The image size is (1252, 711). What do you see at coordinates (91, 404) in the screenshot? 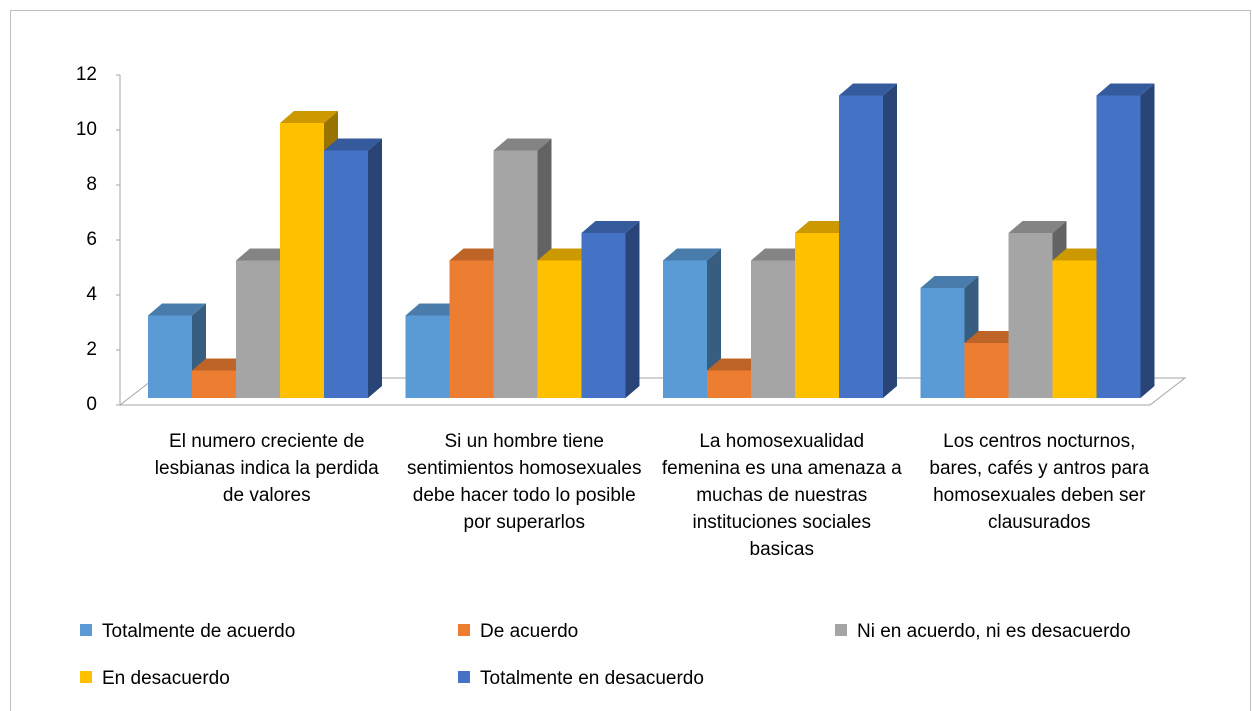
I see `y-tick-label: 0` at bounding box center [91, 404].